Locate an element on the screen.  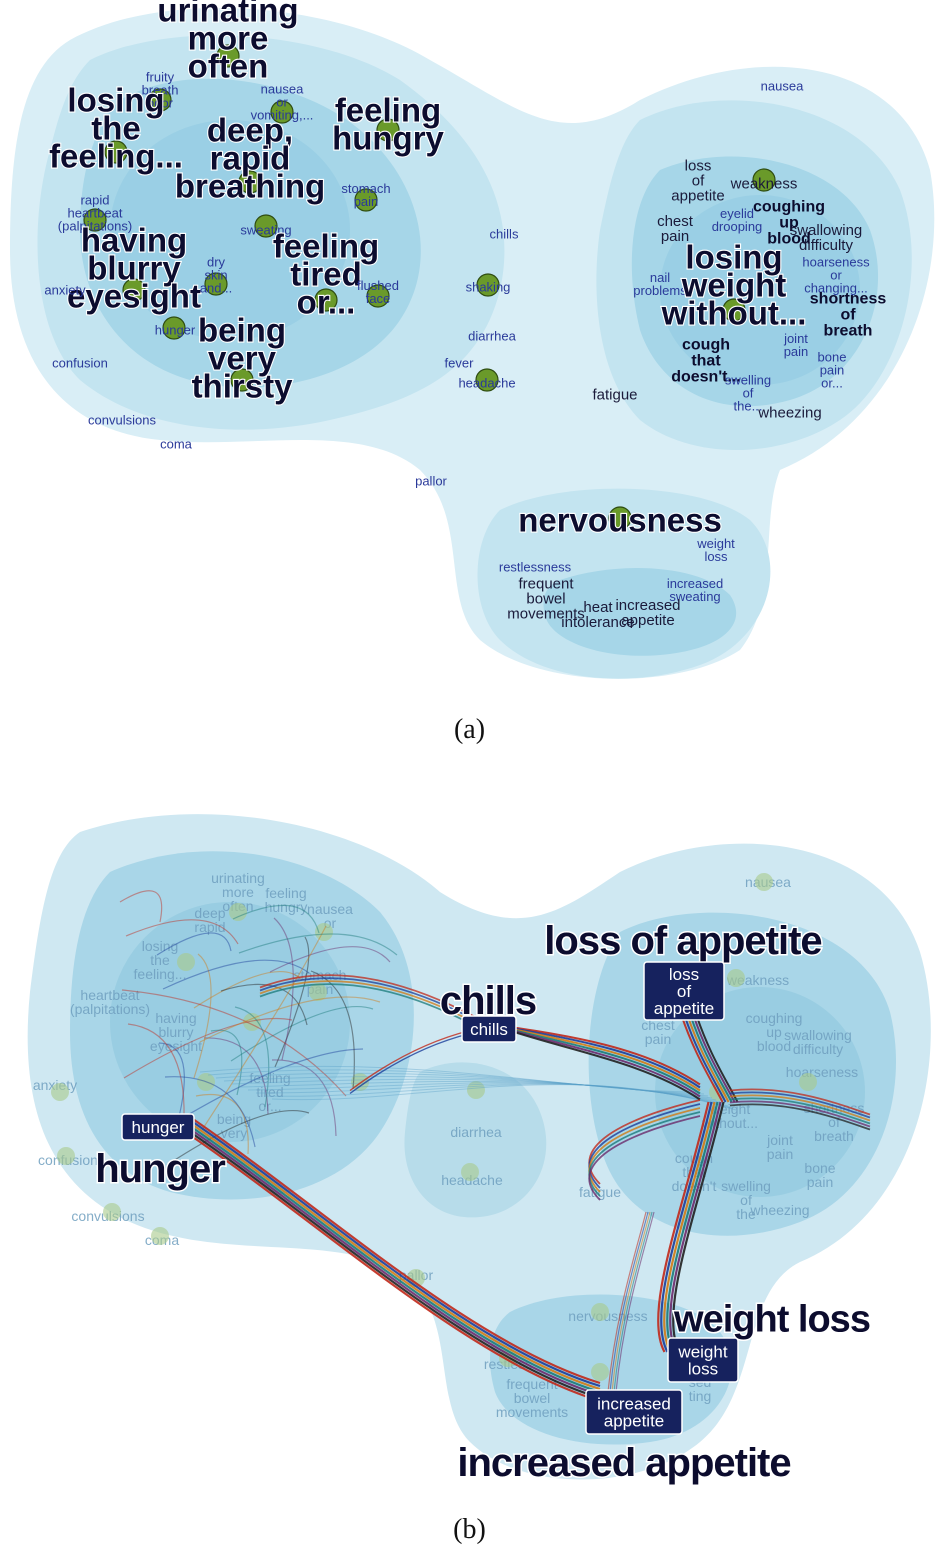
symptom-label-increased_app: increased appetite is located at coordinates (647, 613).